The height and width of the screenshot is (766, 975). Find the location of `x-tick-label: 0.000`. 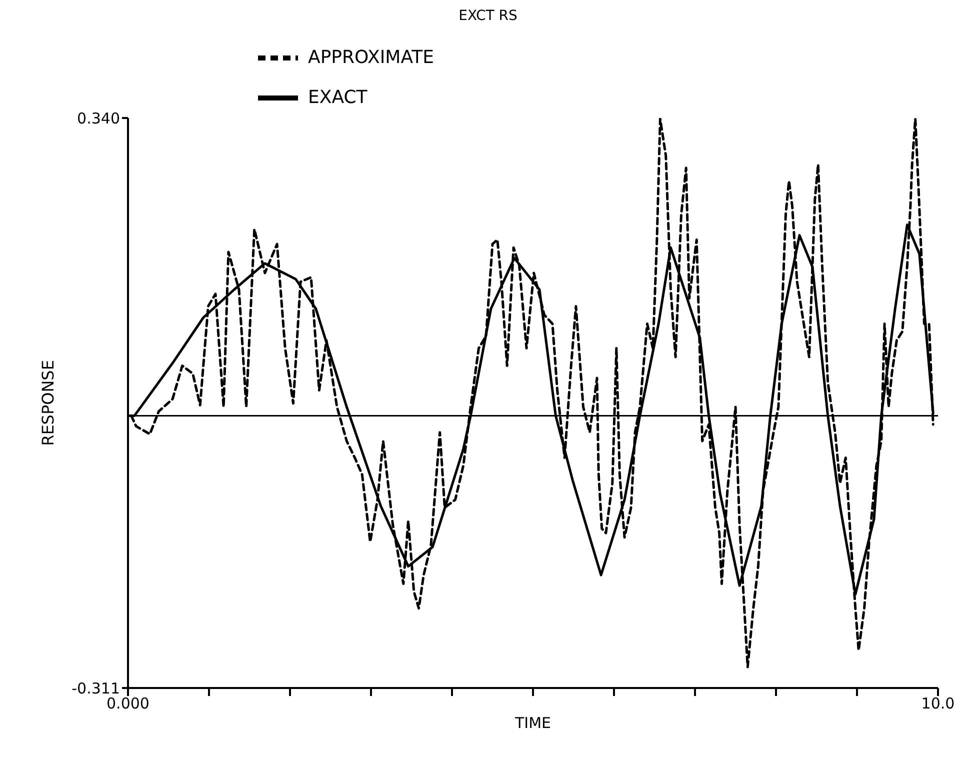

x-tick-label: 0.000 is located at coordinates (128, 703).